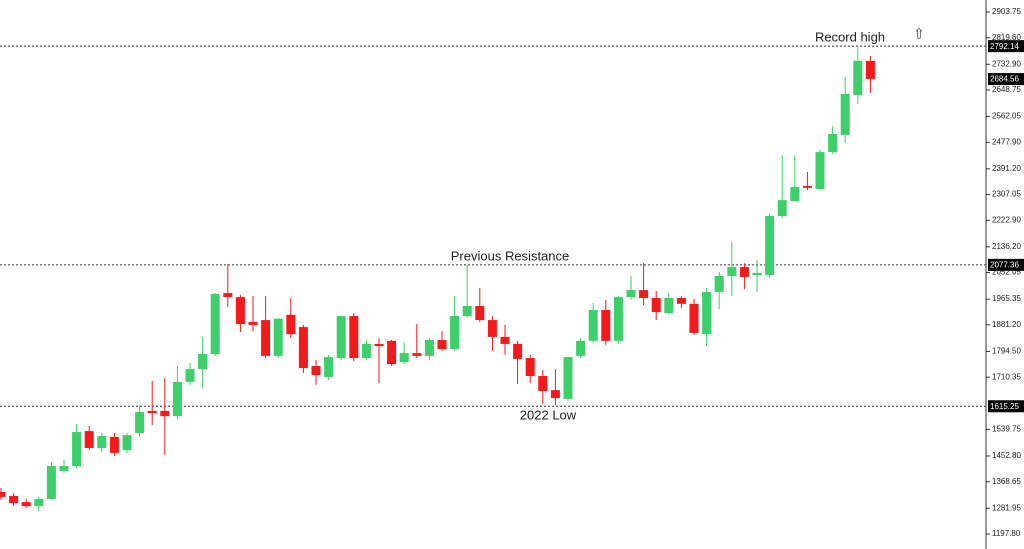  I want to click on y-tick-label: 2477.90, so click(1006, 141).